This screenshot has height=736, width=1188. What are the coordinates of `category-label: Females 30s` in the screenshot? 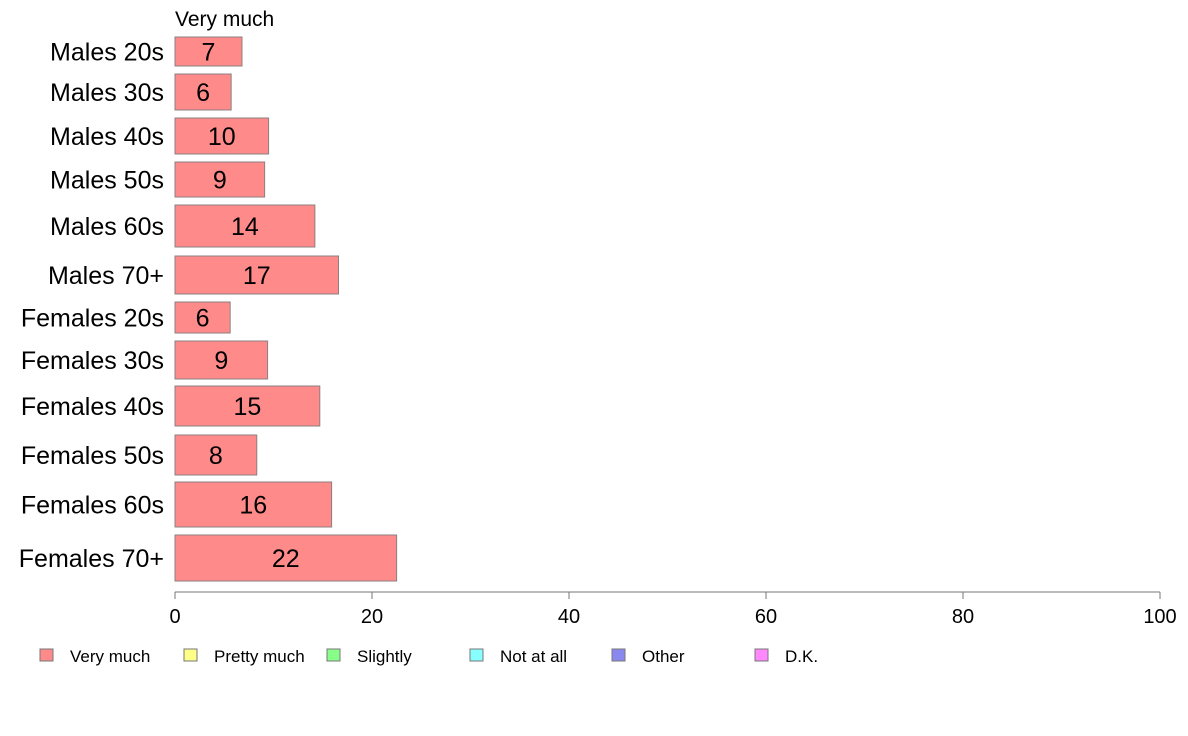 It's located at (92, 361).